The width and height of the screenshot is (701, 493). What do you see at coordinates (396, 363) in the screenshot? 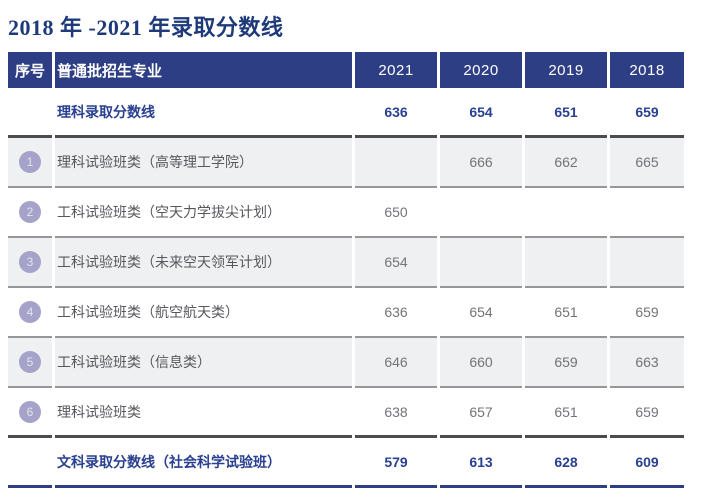
I see `score-cell: 646` at bounding box center [396, 363].